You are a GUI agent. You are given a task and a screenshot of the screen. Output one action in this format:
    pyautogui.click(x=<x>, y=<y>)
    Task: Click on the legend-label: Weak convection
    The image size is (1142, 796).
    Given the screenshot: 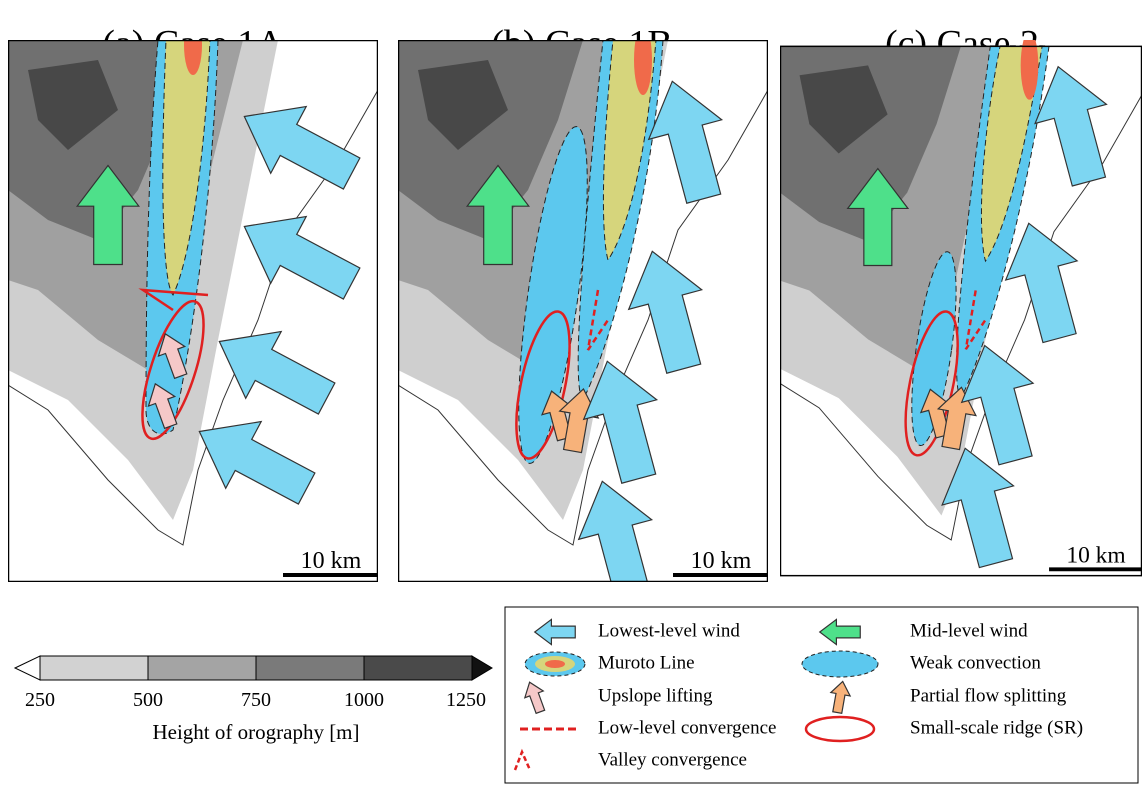 What is the action you would take?
    pyautogui.click(x=975, y=662)
    